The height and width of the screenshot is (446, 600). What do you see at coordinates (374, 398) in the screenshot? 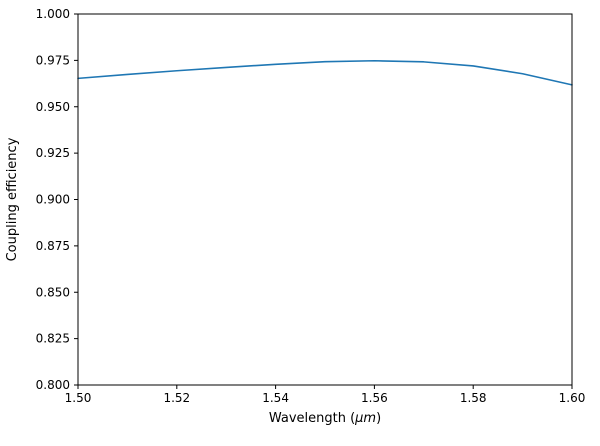
I see `x-tick-label: 1.56` at bounding box center [374, 398].